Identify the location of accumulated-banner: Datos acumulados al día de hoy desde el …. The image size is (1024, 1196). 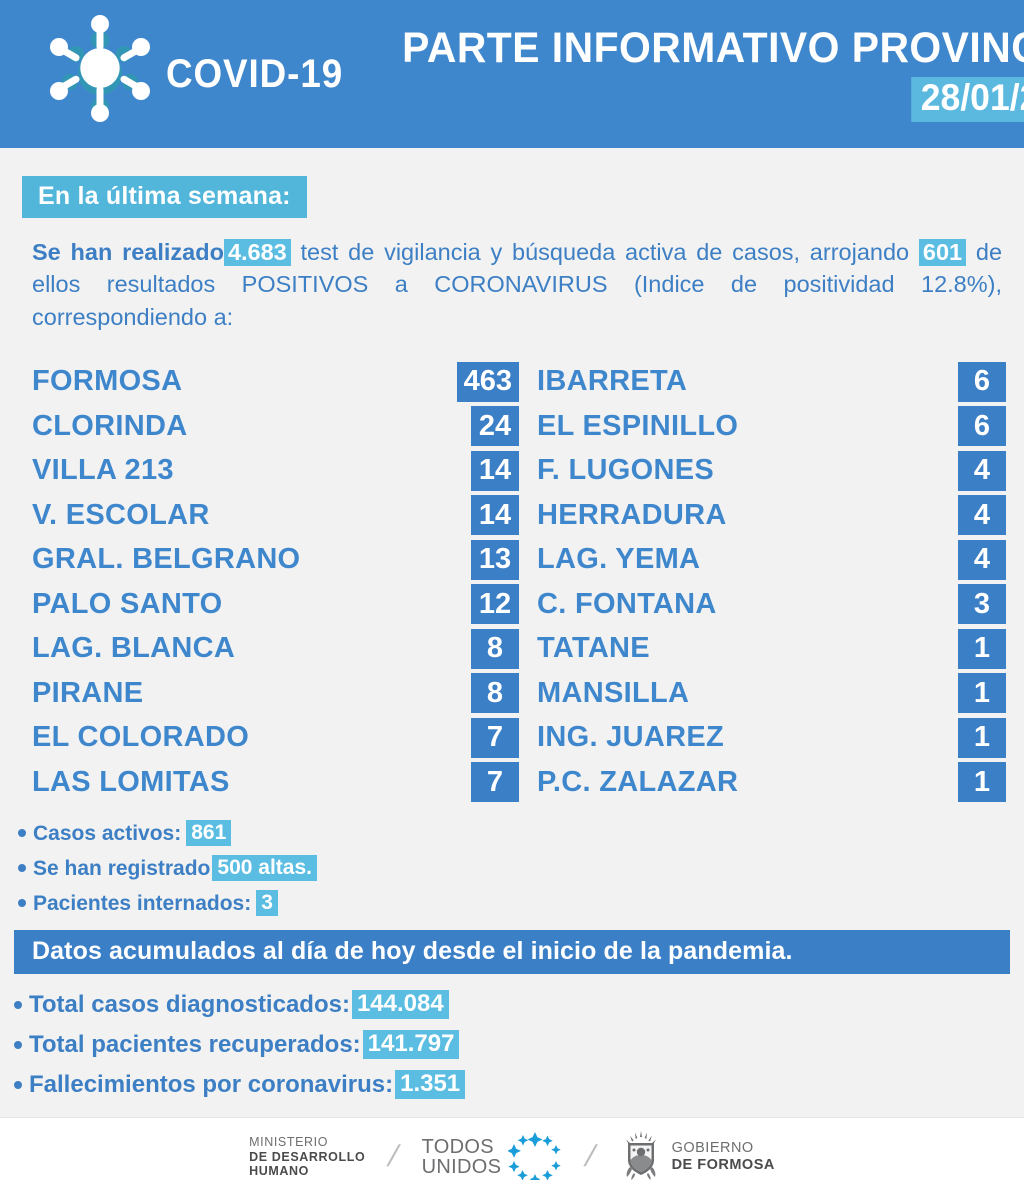
(512, 952).